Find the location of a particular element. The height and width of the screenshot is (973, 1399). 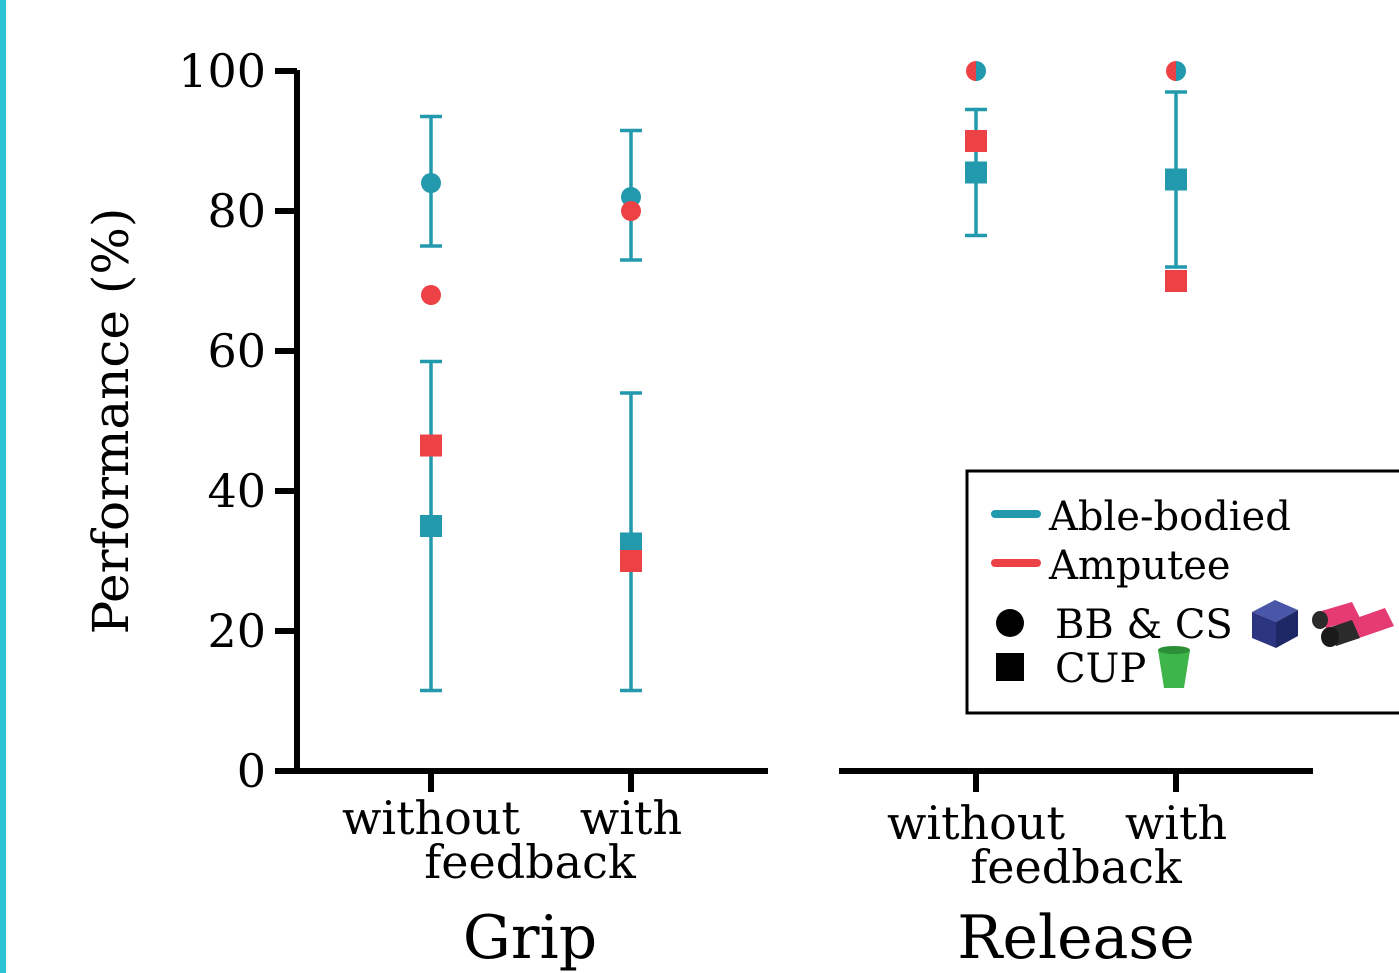

release-cat-without: without is located at coordinates (976, 823).